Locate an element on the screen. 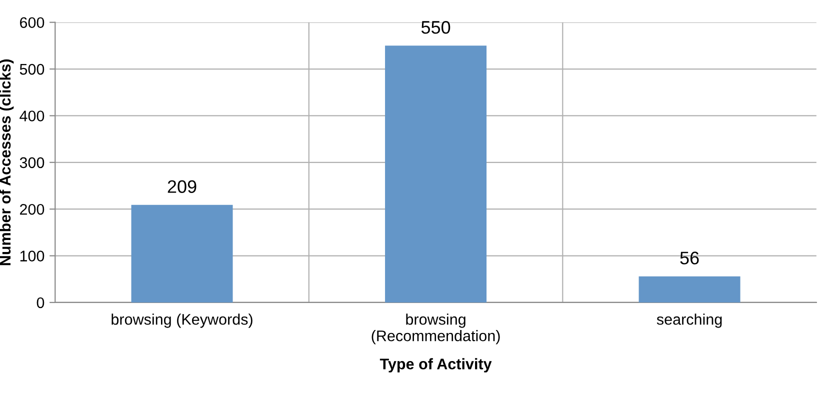 This screenshot has width=823, height=406. y-tick-label: 300 is located at coordinates (32, 162).